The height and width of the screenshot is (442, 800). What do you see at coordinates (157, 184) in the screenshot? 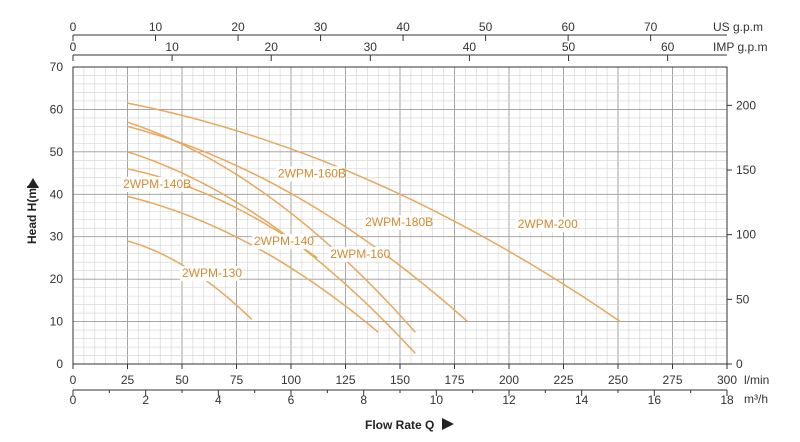
I see `series-label-1: 2WPM-140B` at bounding box center [157, 184].